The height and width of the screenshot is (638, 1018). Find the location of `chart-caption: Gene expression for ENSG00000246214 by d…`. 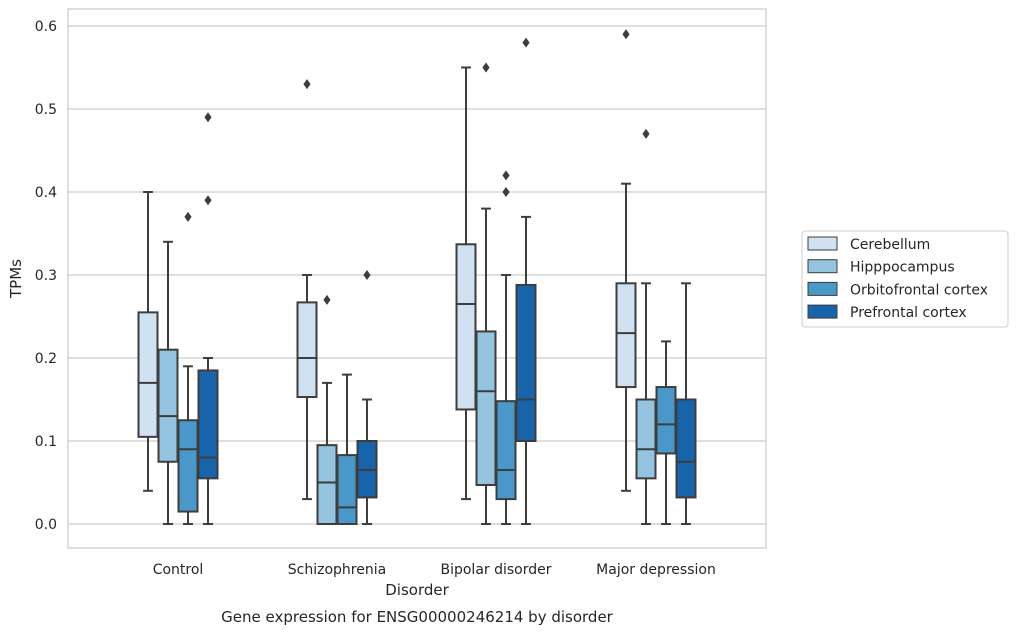

chart-caption: Gene expression for ENSG00000246214 by d… is located at coordinates (417, 617).